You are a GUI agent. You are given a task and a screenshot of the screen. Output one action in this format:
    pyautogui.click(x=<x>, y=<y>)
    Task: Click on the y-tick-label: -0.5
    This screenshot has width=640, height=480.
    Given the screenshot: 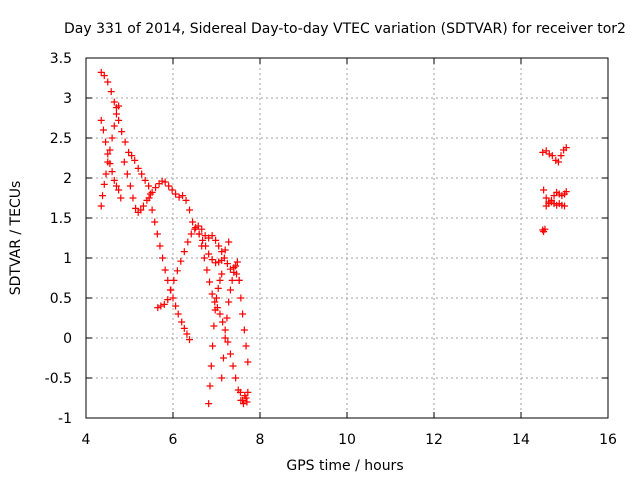 What is the action you would take?
    pyautogui.click(x=58, y=379)
    